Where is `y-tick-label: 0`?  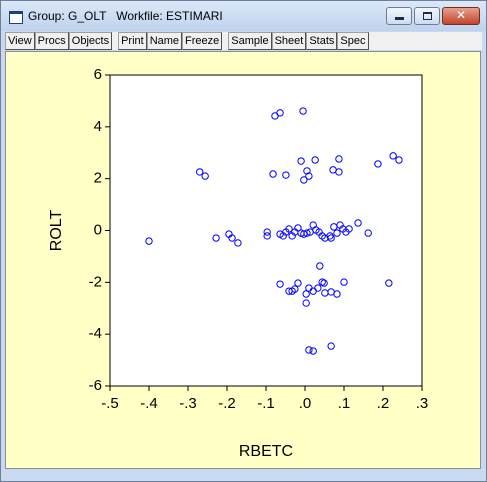
y-tick-label: 0 is located at coordinates (98, 229).